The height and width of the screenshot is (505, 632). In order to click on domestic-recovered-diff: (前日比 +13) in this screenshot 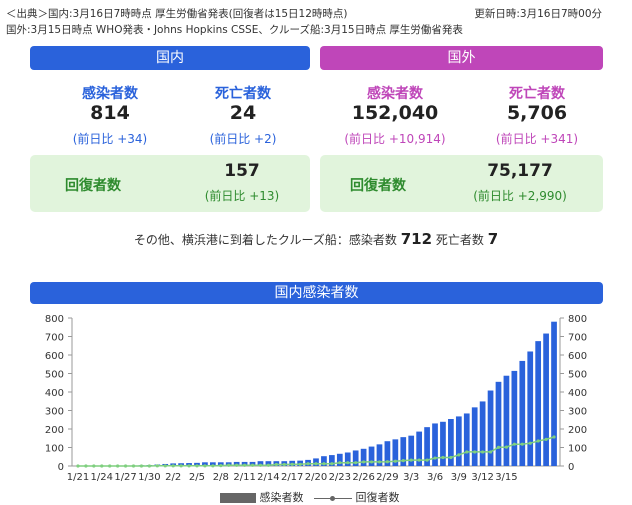, I will do `click(242, 196)`.